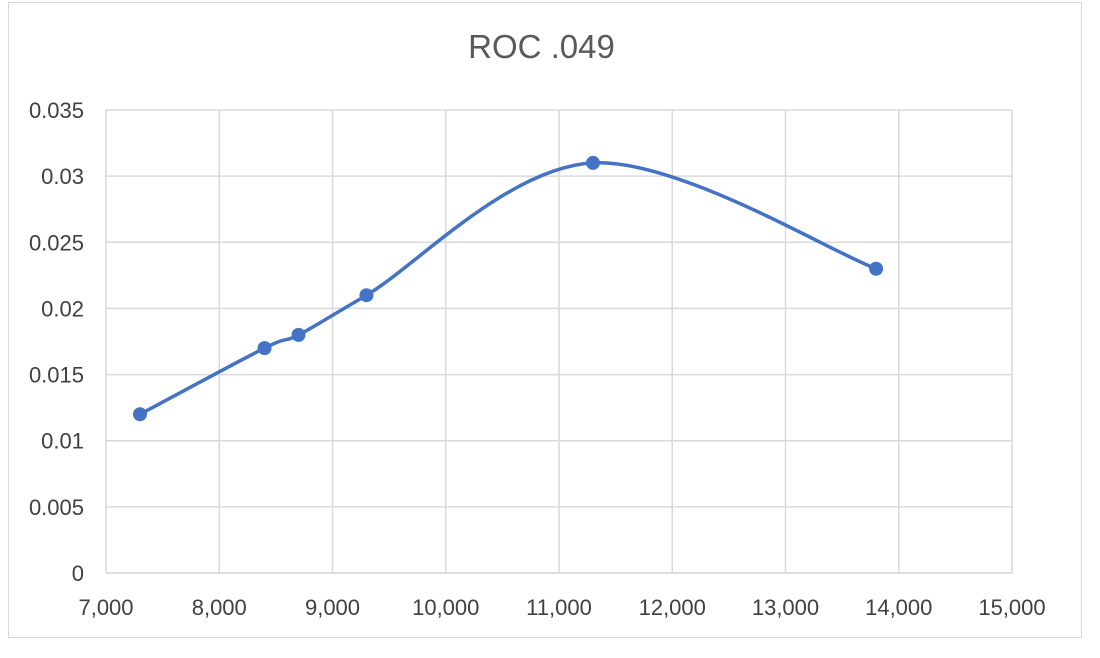  What do you see at coordinates (445, 607) in the screenshot?
I see `x-tick-label: 10,000` at bounding box center [445, 607].